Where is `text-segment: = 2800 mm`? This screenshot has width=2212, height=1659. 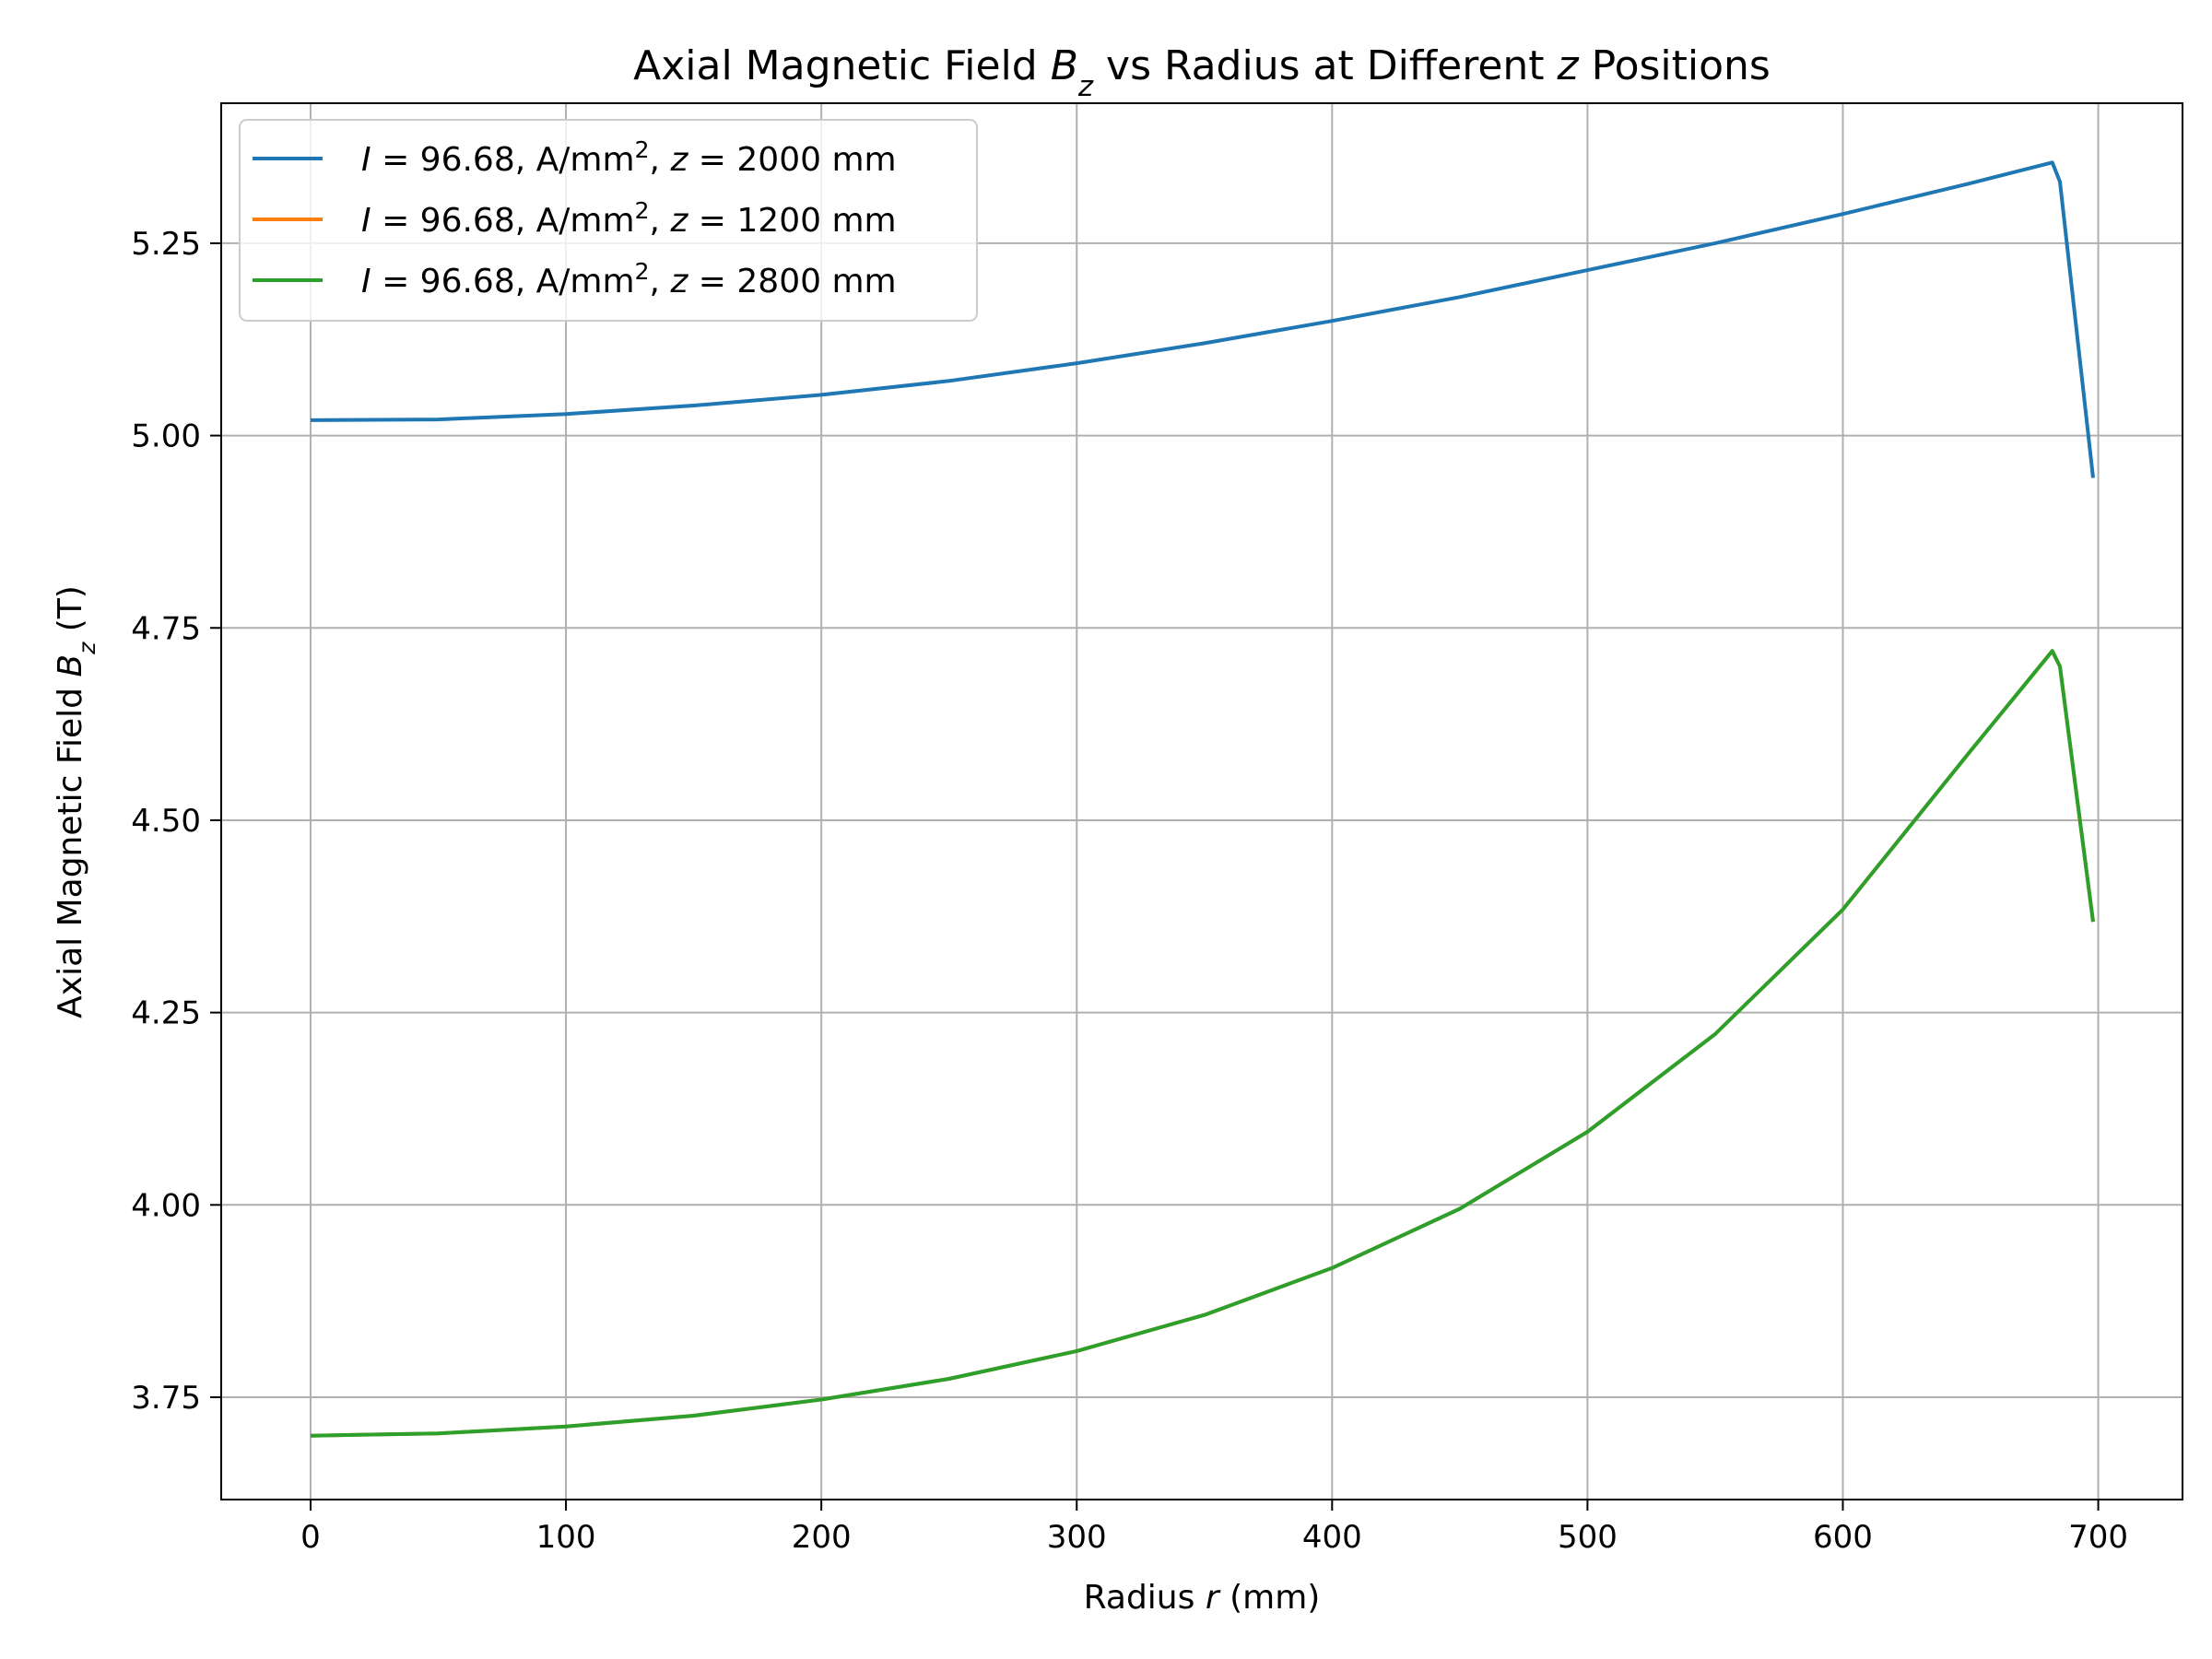
text-segment: = 2800 mm is located at coordinates (792, 281).